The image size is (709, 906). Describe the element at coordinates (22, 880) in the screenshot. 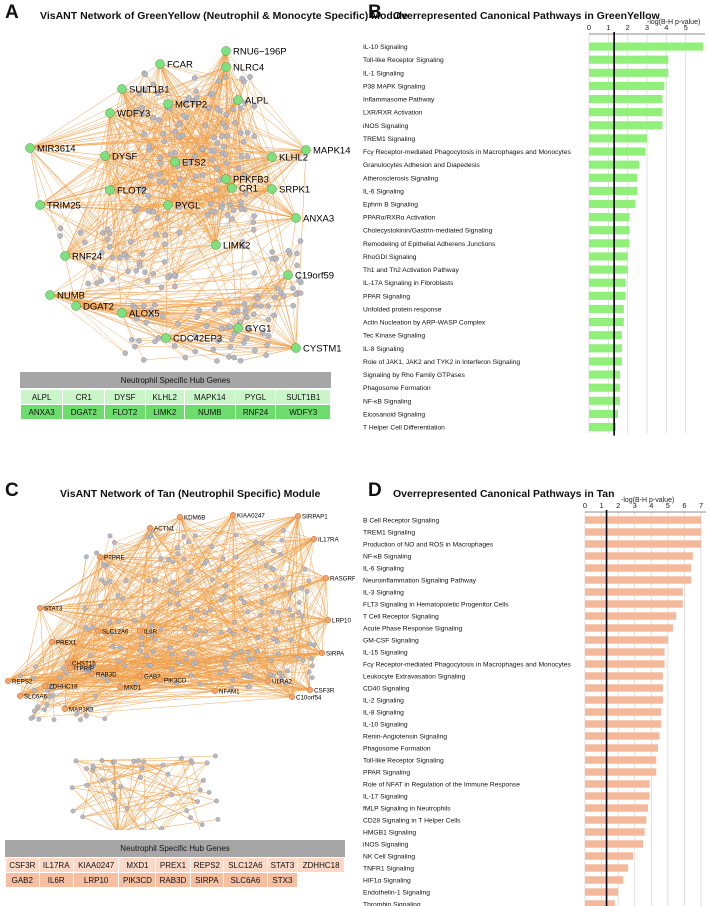

I see `hub-gene-cell: GAB2` at that location.